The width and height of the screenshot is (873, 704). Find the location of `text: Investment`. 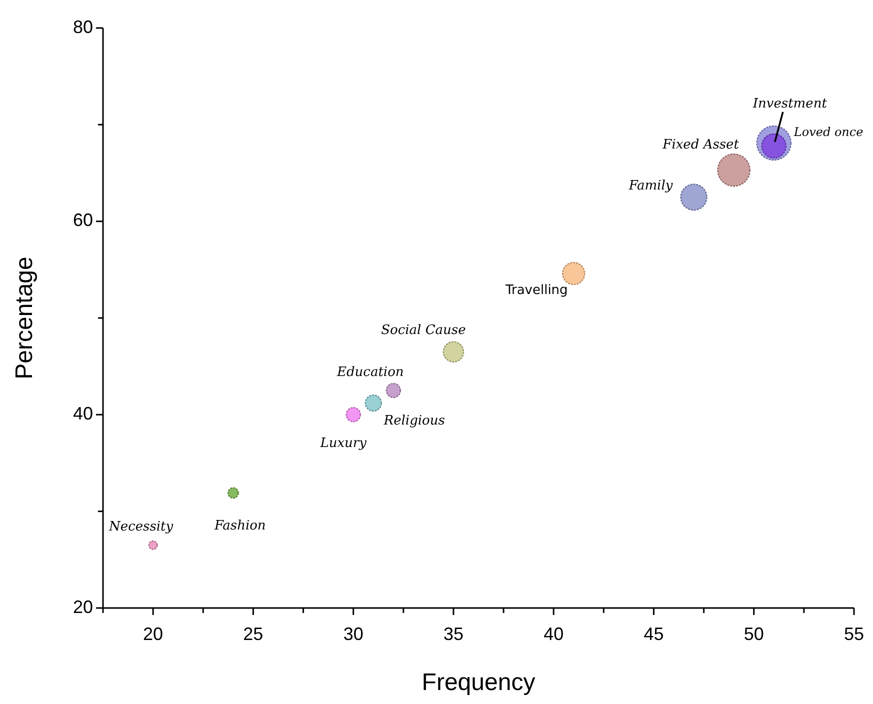

text: Investment is located at coordinates (790, 104).